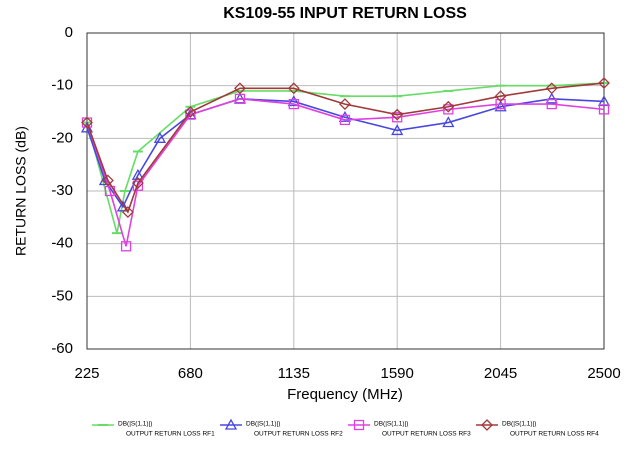 Image resolution: width=641 pixels, height=449 pixels. Describe the element at coordinates (62, 243) in the screenshot. I see `y-tick-label: -40` at that location.